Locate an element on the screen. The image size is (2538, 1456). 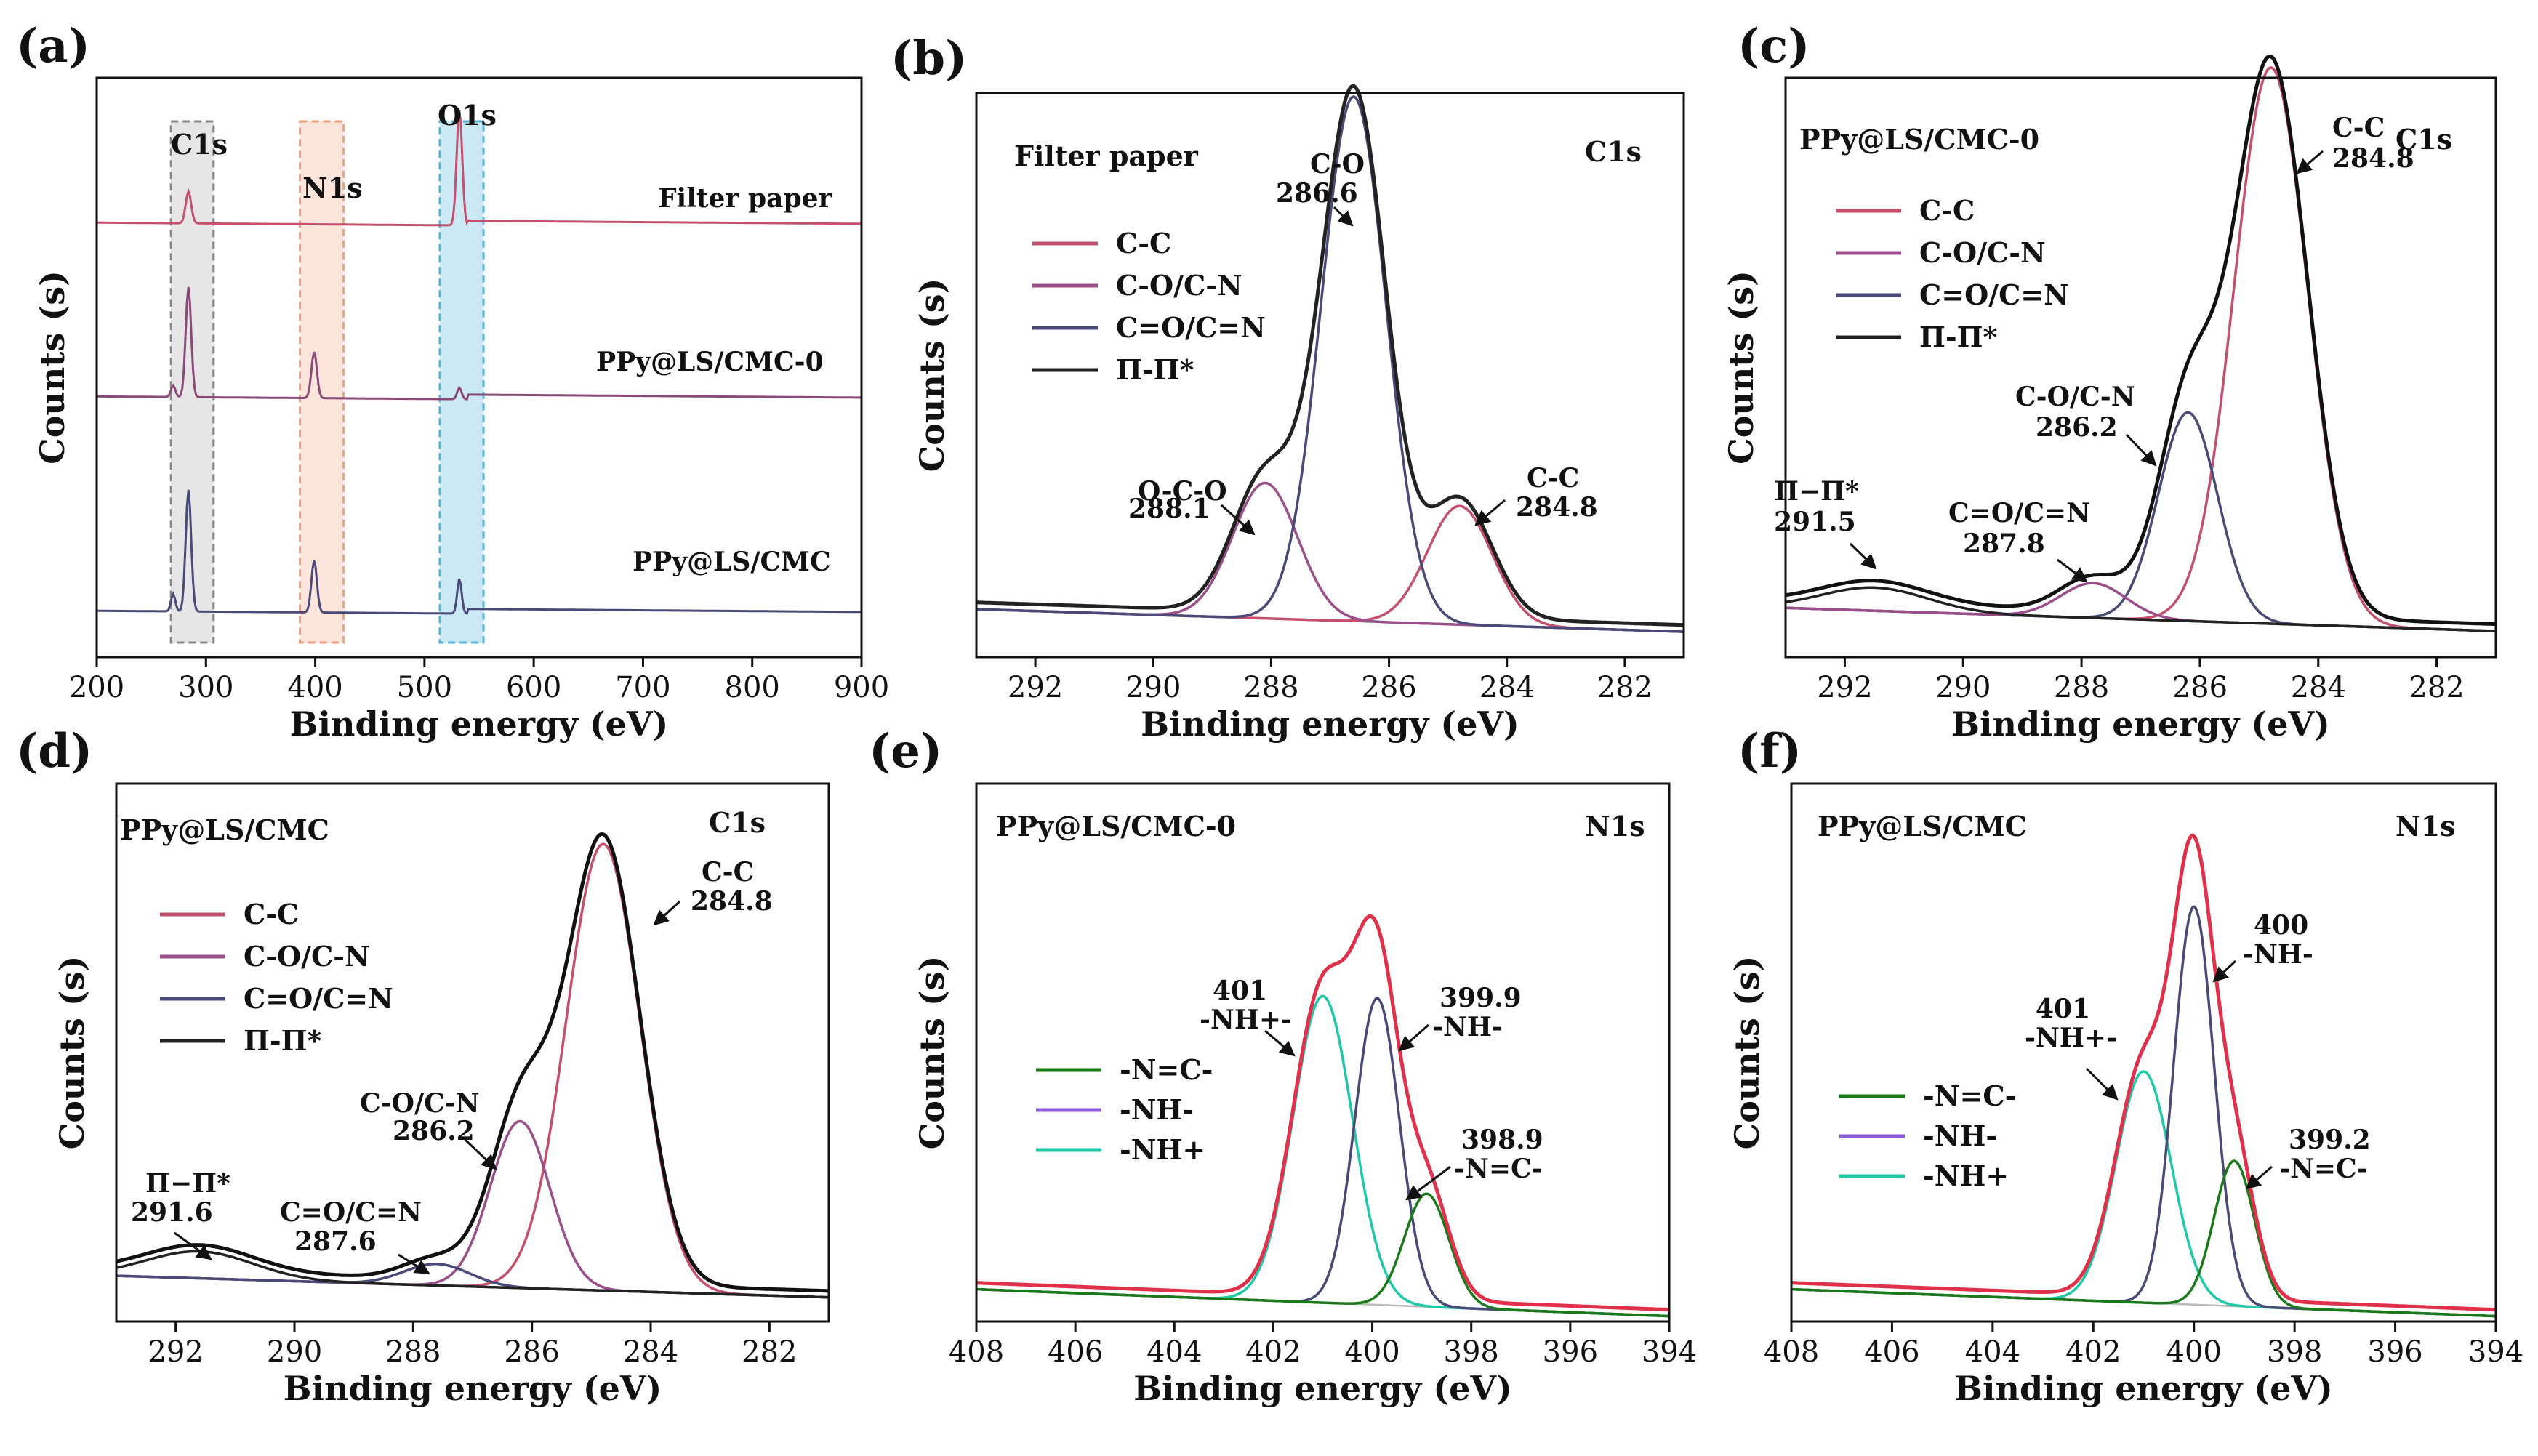
arrow-c-pi is located at coordinates (1863, 556).